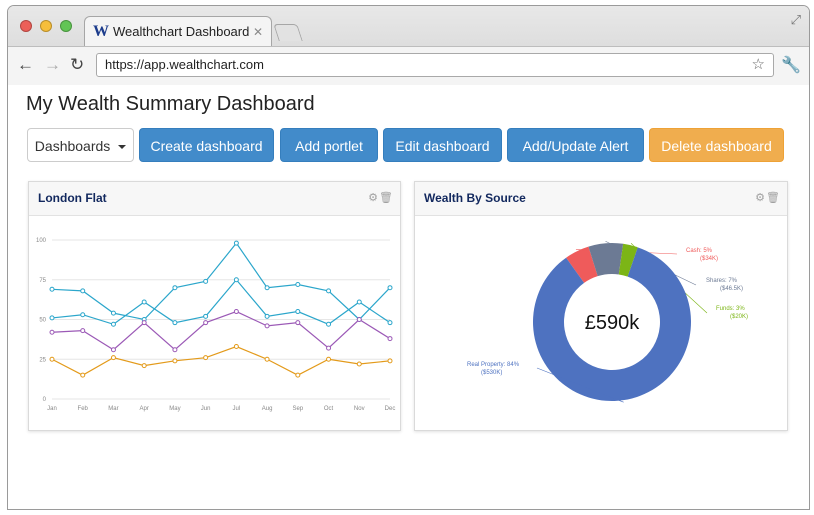  Describe the element at coordinates (791, 65) in the screenshot. I see `wrench-icon: 🔧` at that location.